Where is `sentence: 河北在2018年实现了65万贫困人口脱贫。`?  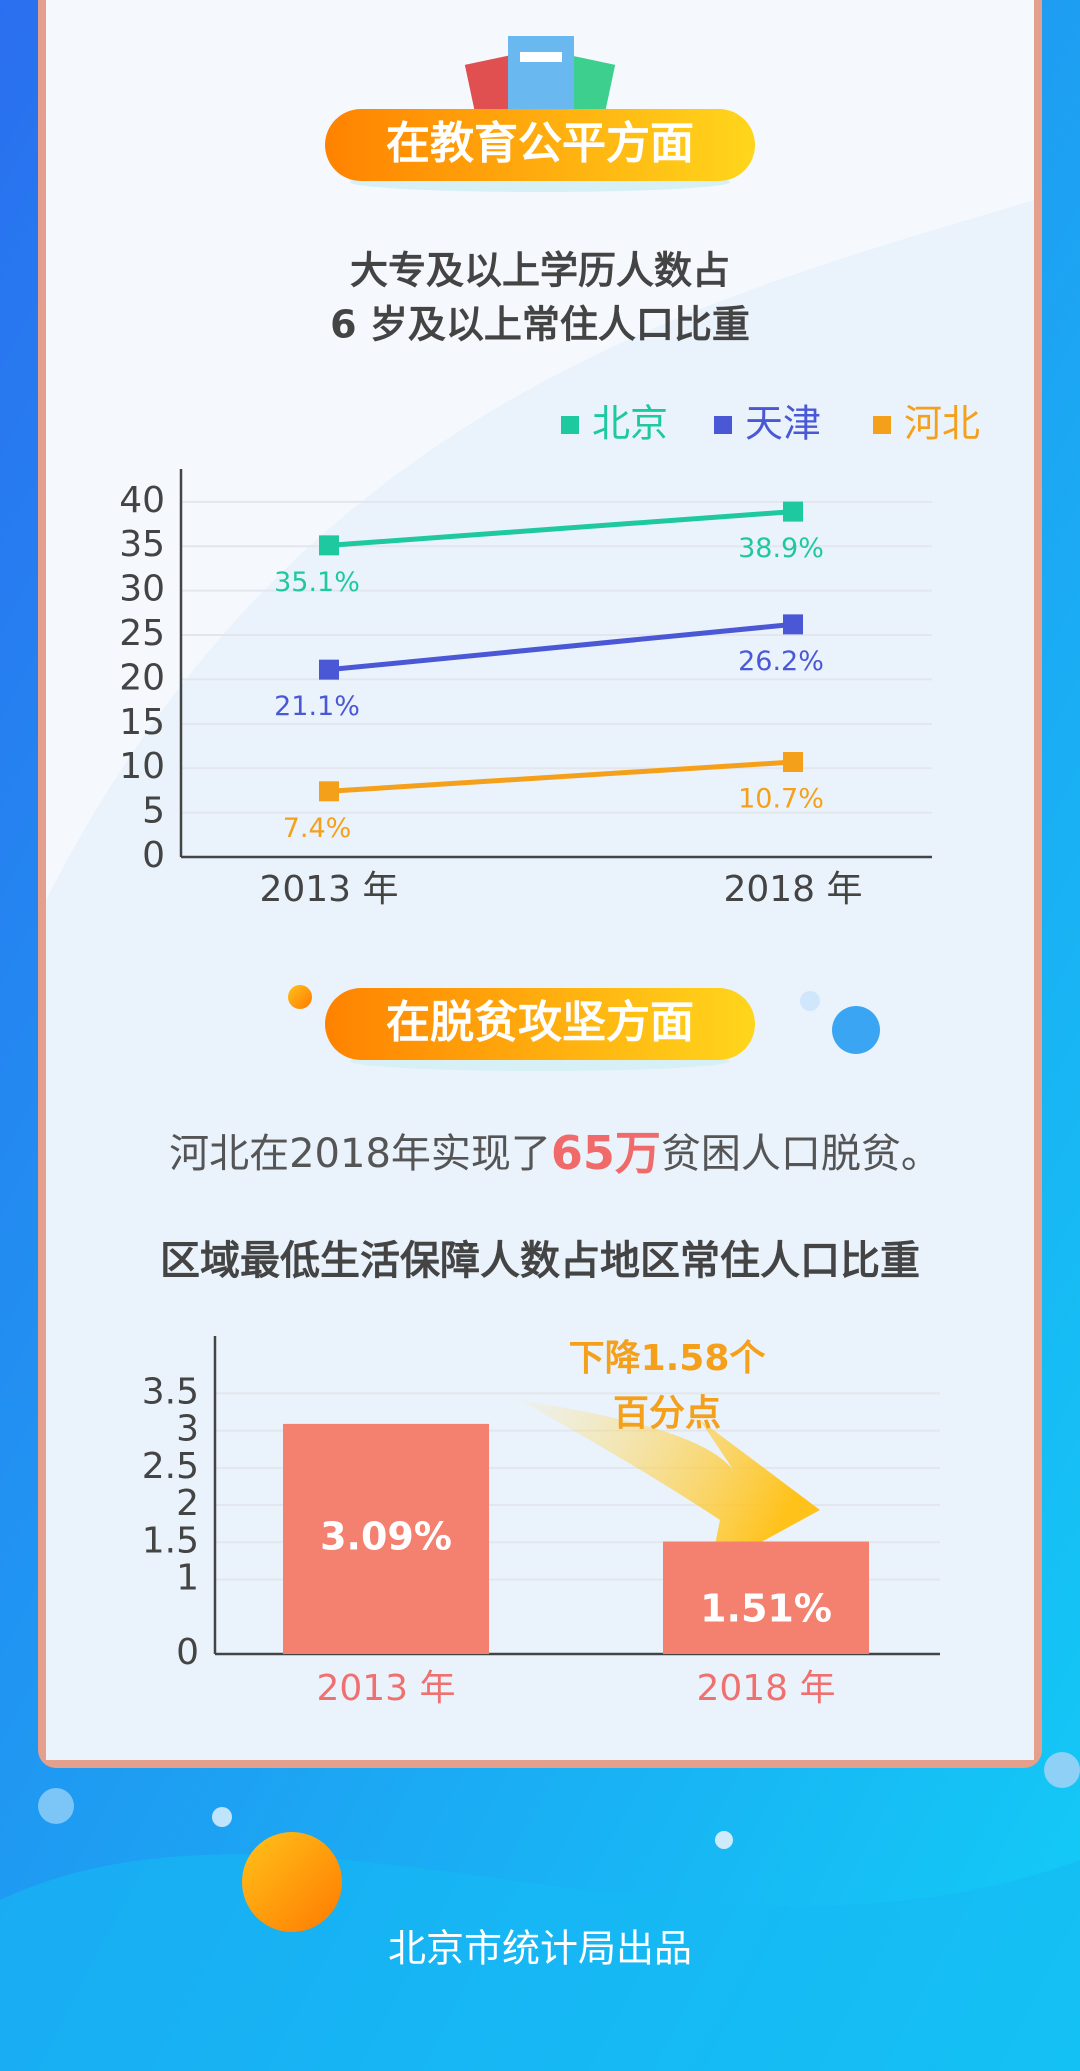
sentence: 河北在2018年实现了65万贫困人口脱贫。 is located at coordinates (555, 1153).